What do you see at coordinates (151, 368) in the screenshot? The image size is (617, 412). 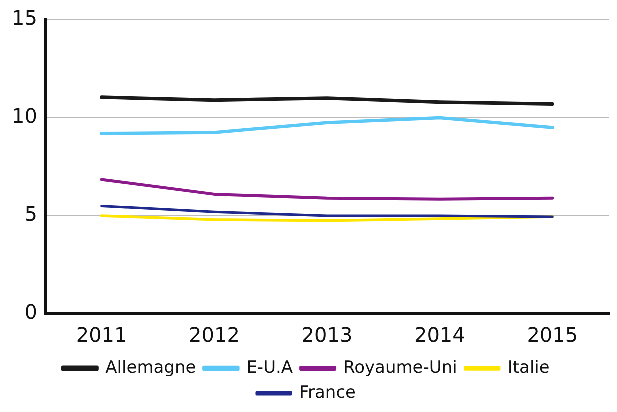 I see `legend-label: Allemagne` at bounding box center [151, 368].